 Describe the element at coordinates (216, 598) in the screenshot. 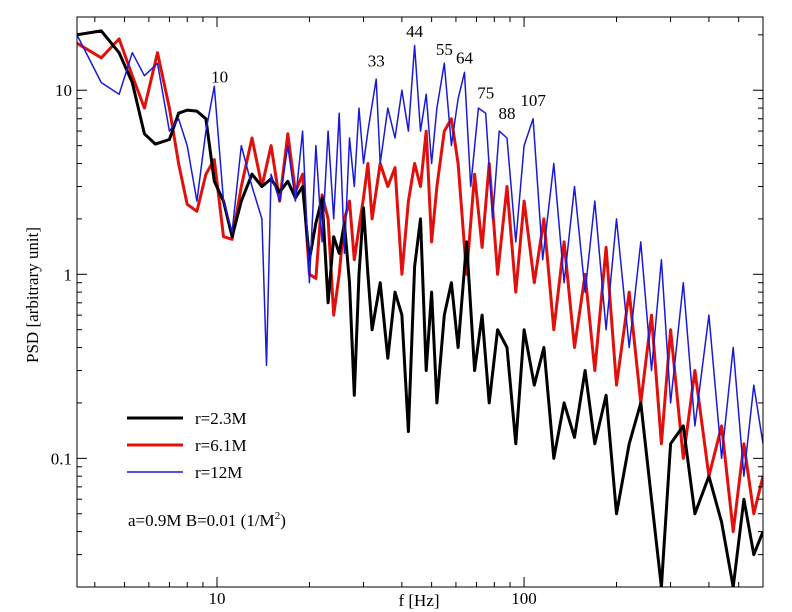

I see `x-tick-label: 10` at that location.